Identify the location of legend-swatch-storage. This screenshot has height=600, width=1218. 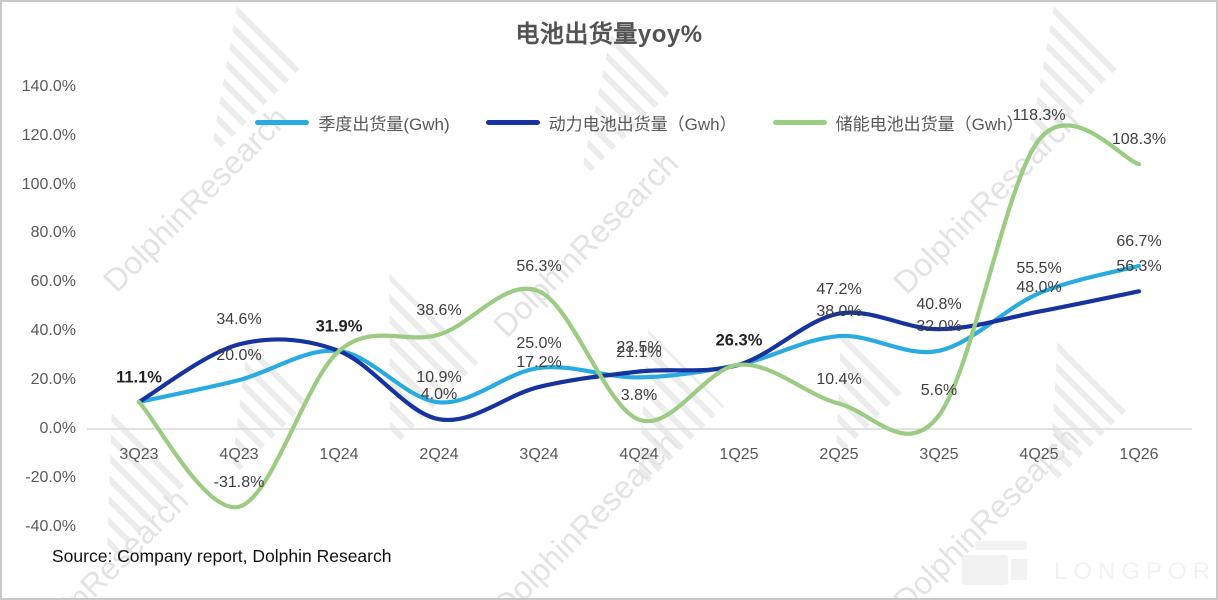
(799, 122).